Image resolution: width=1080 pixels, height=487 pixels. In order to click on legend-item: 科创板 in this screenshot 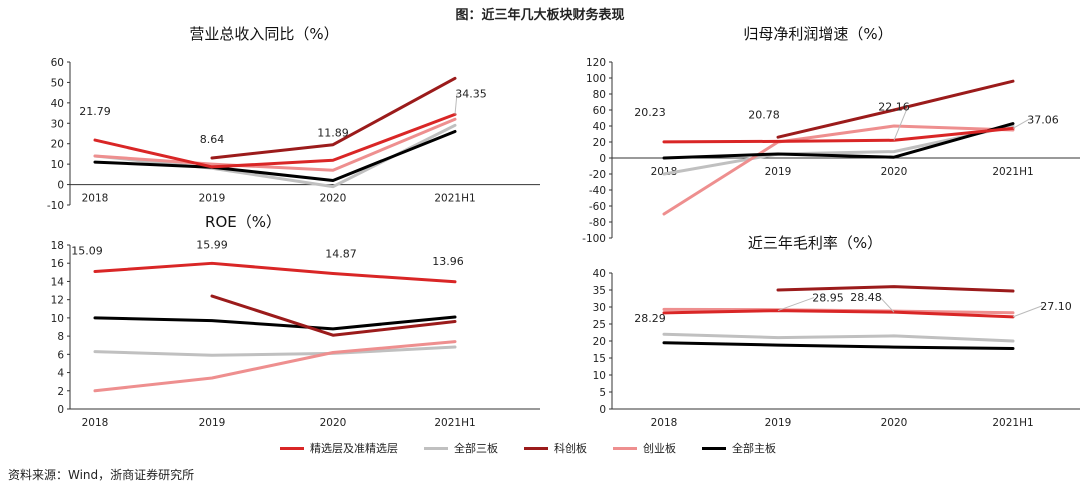, I will do `click(555, 448)`.